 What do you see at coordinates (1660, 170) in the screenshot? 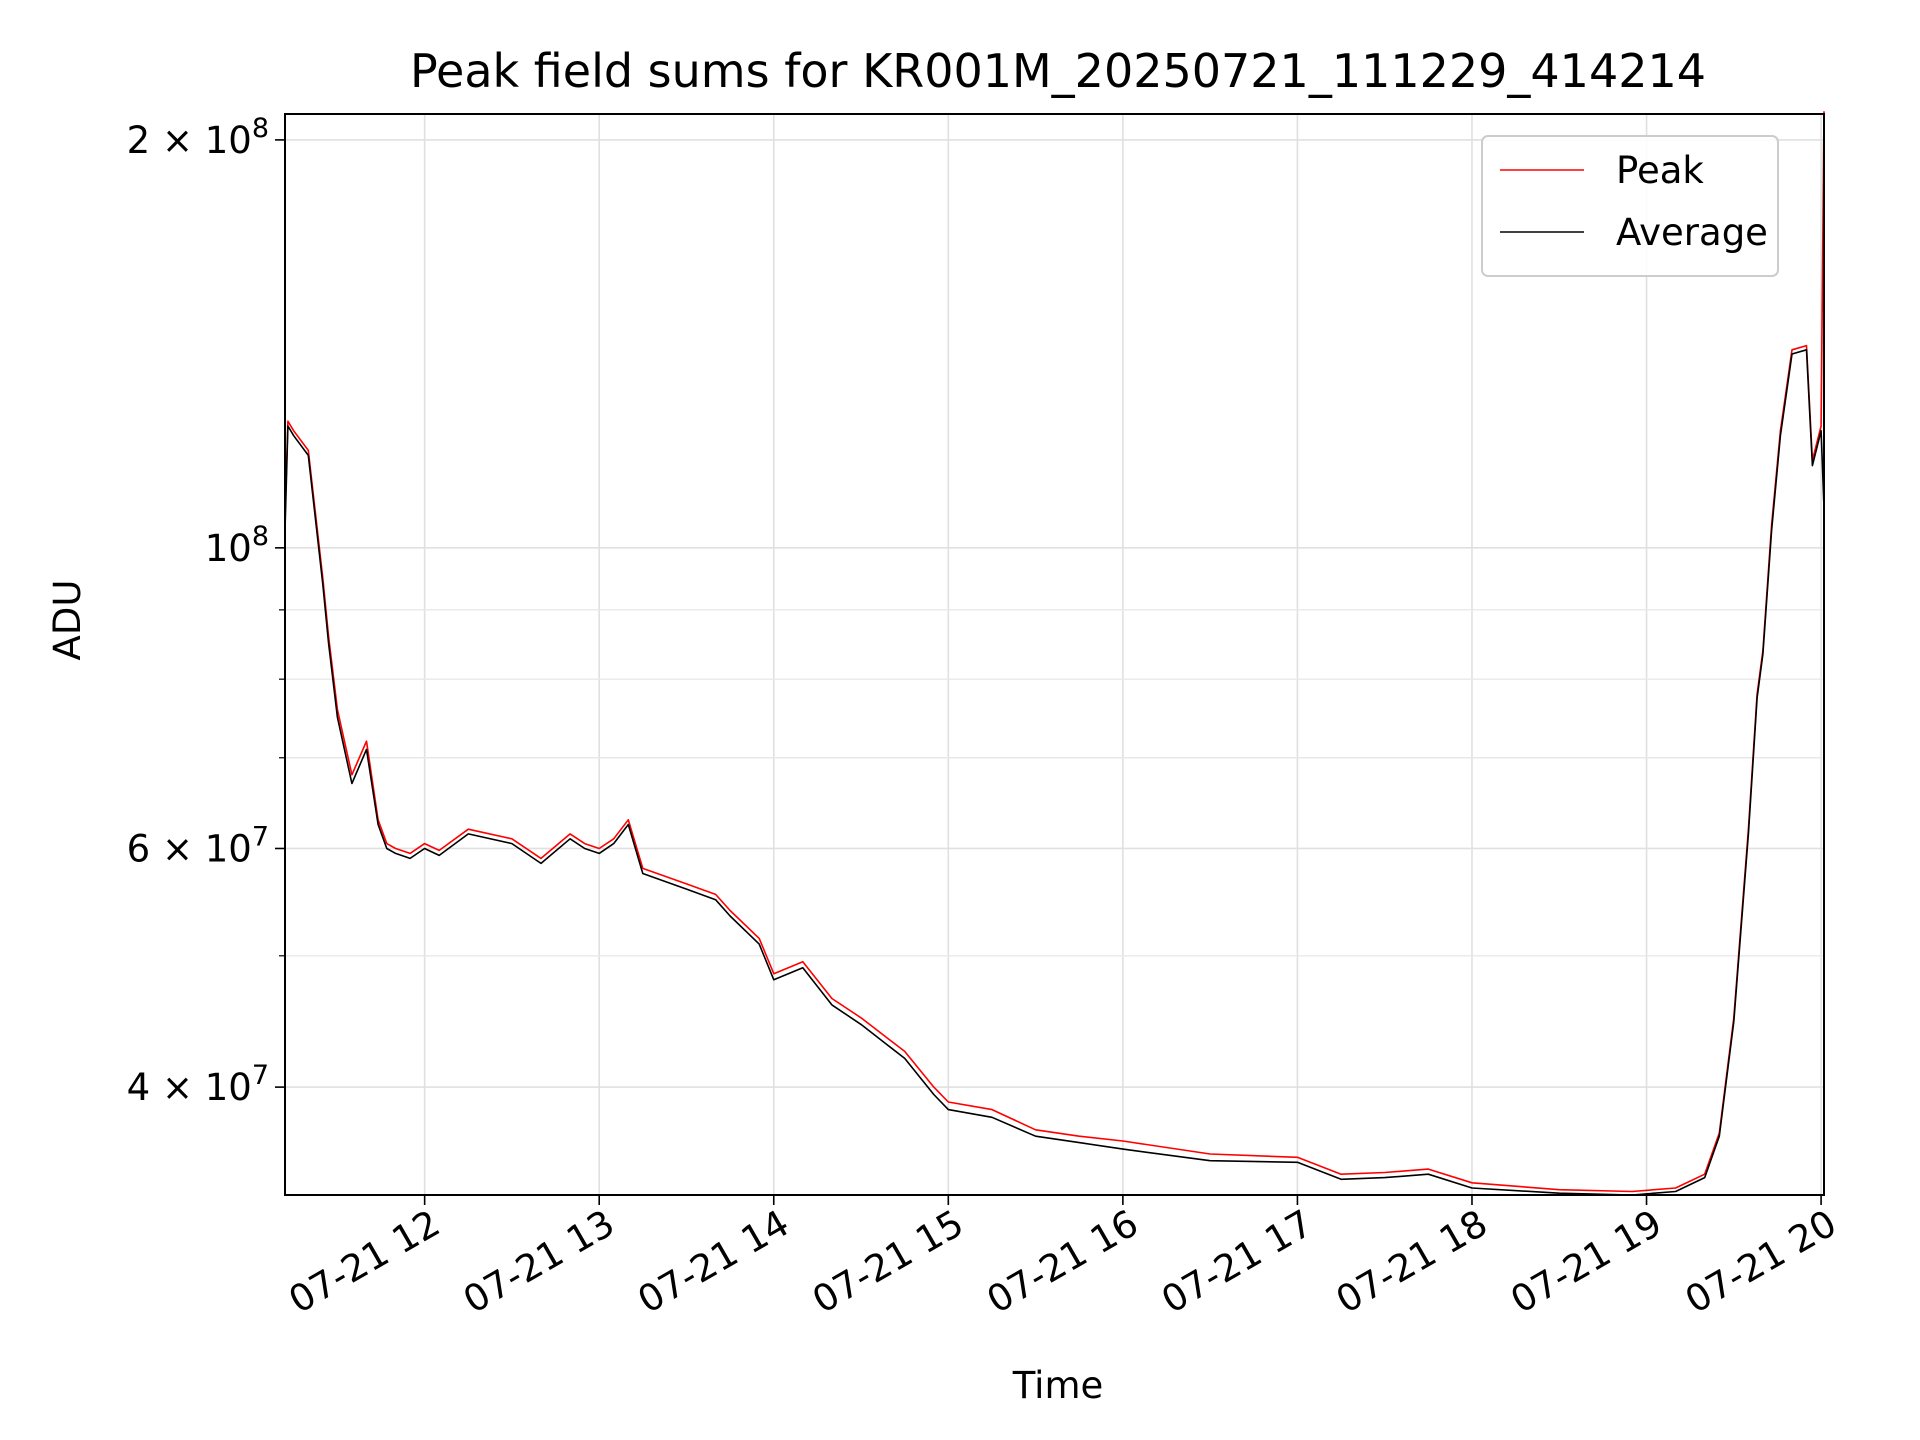
I see `legend-label-peak: Peak` at bounding box center [1660, 170].